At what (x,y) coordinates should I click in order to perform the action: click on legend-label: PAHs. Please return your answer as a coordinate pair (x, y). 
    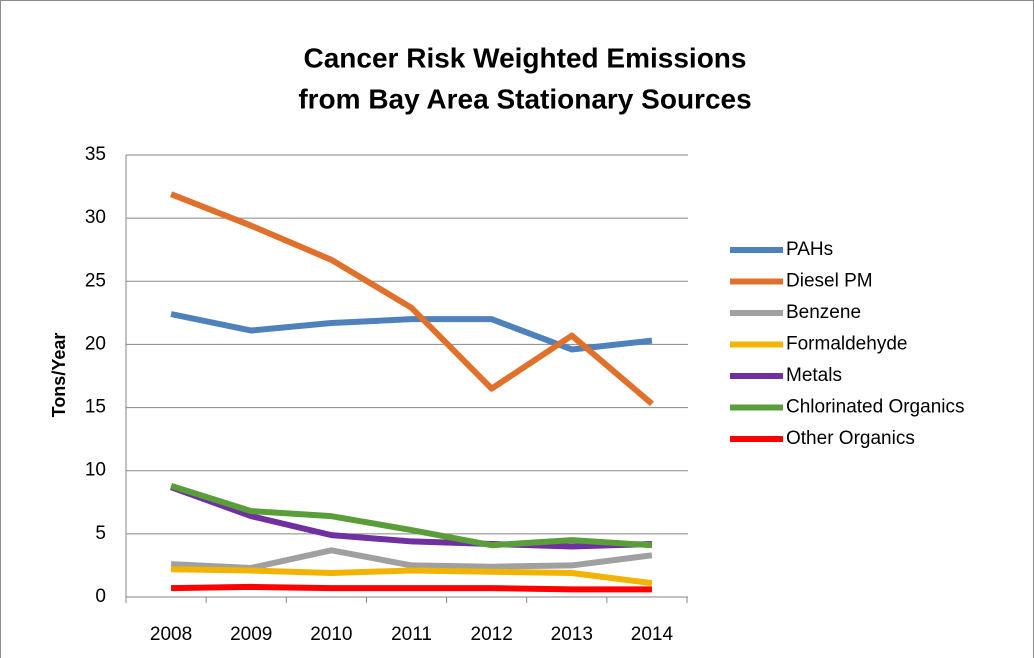
    Looking at the image, I should click on (809, 249).